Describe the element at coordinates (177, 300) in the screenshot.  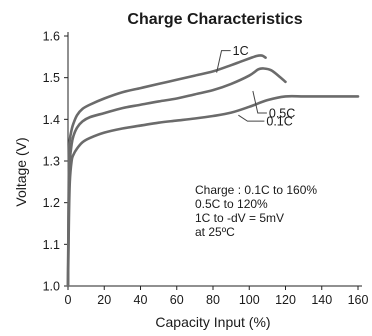
I see `x-tick-label: 60` at that location.